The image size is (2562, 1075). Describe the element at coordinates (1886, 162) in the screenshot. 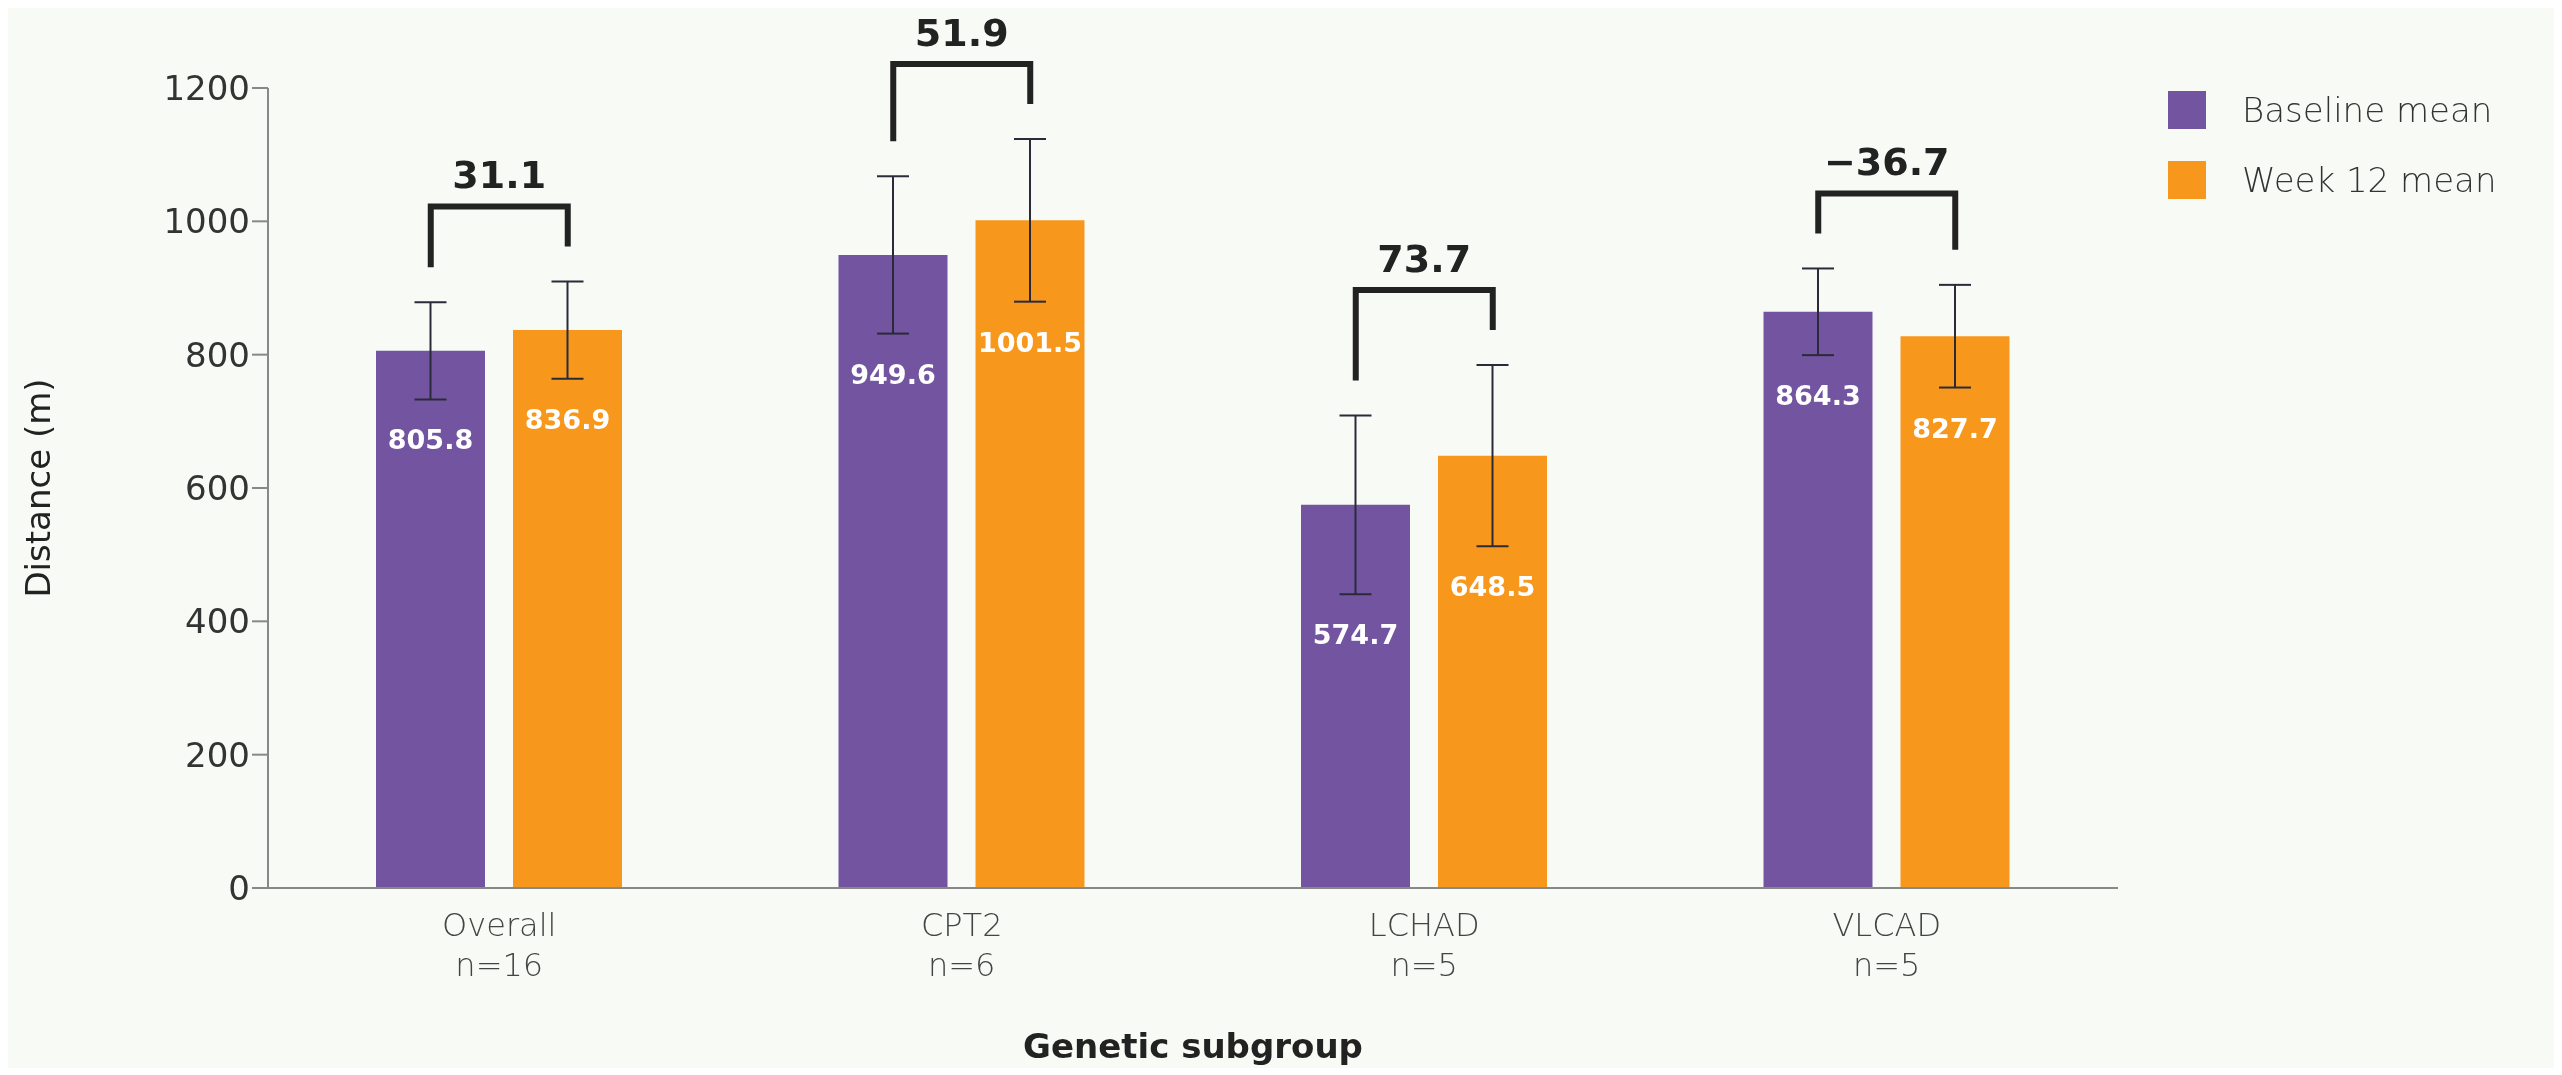

I see `annotation: −36.7` at that location.